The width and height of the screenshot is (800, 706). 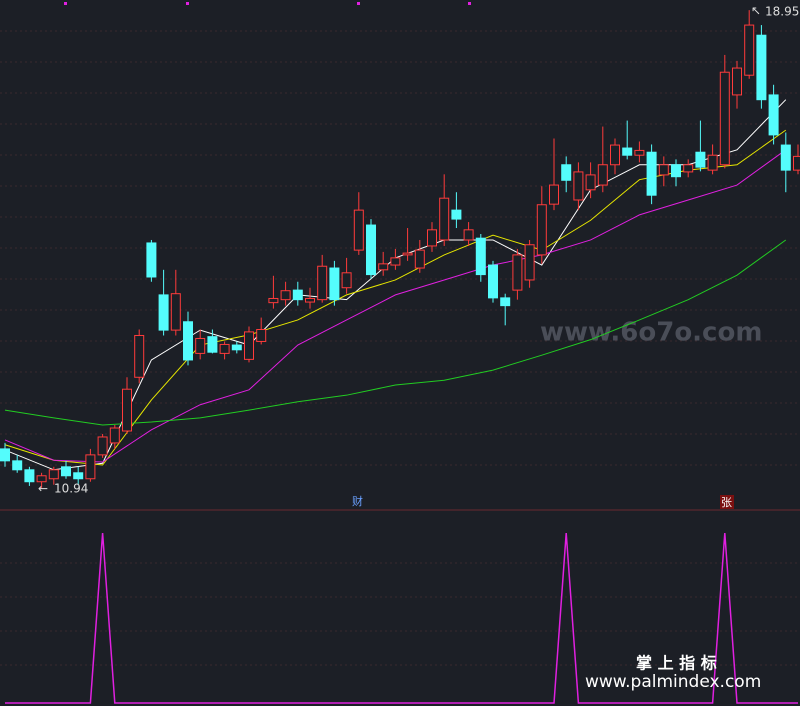 I want to click on watermark: www.6o7o.com, so click(x=651, y=333).